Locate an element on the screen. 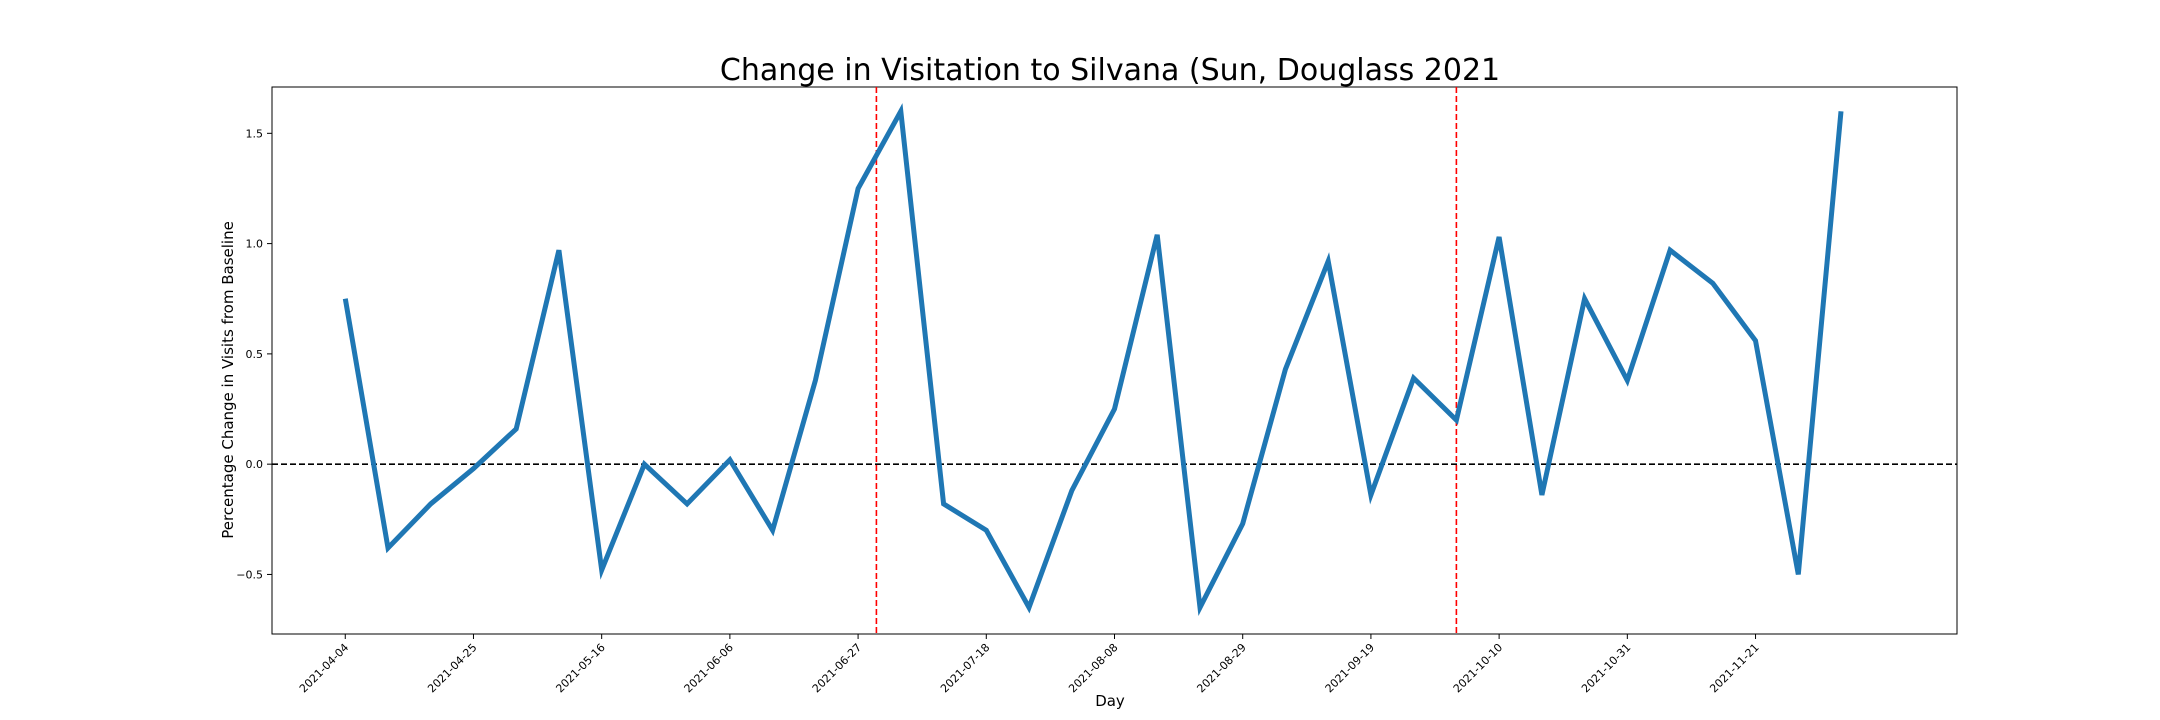 This screenshot has height=720, width=2160. x-tick-label: 2021-10-31 is located at coordinates (1606, 668).